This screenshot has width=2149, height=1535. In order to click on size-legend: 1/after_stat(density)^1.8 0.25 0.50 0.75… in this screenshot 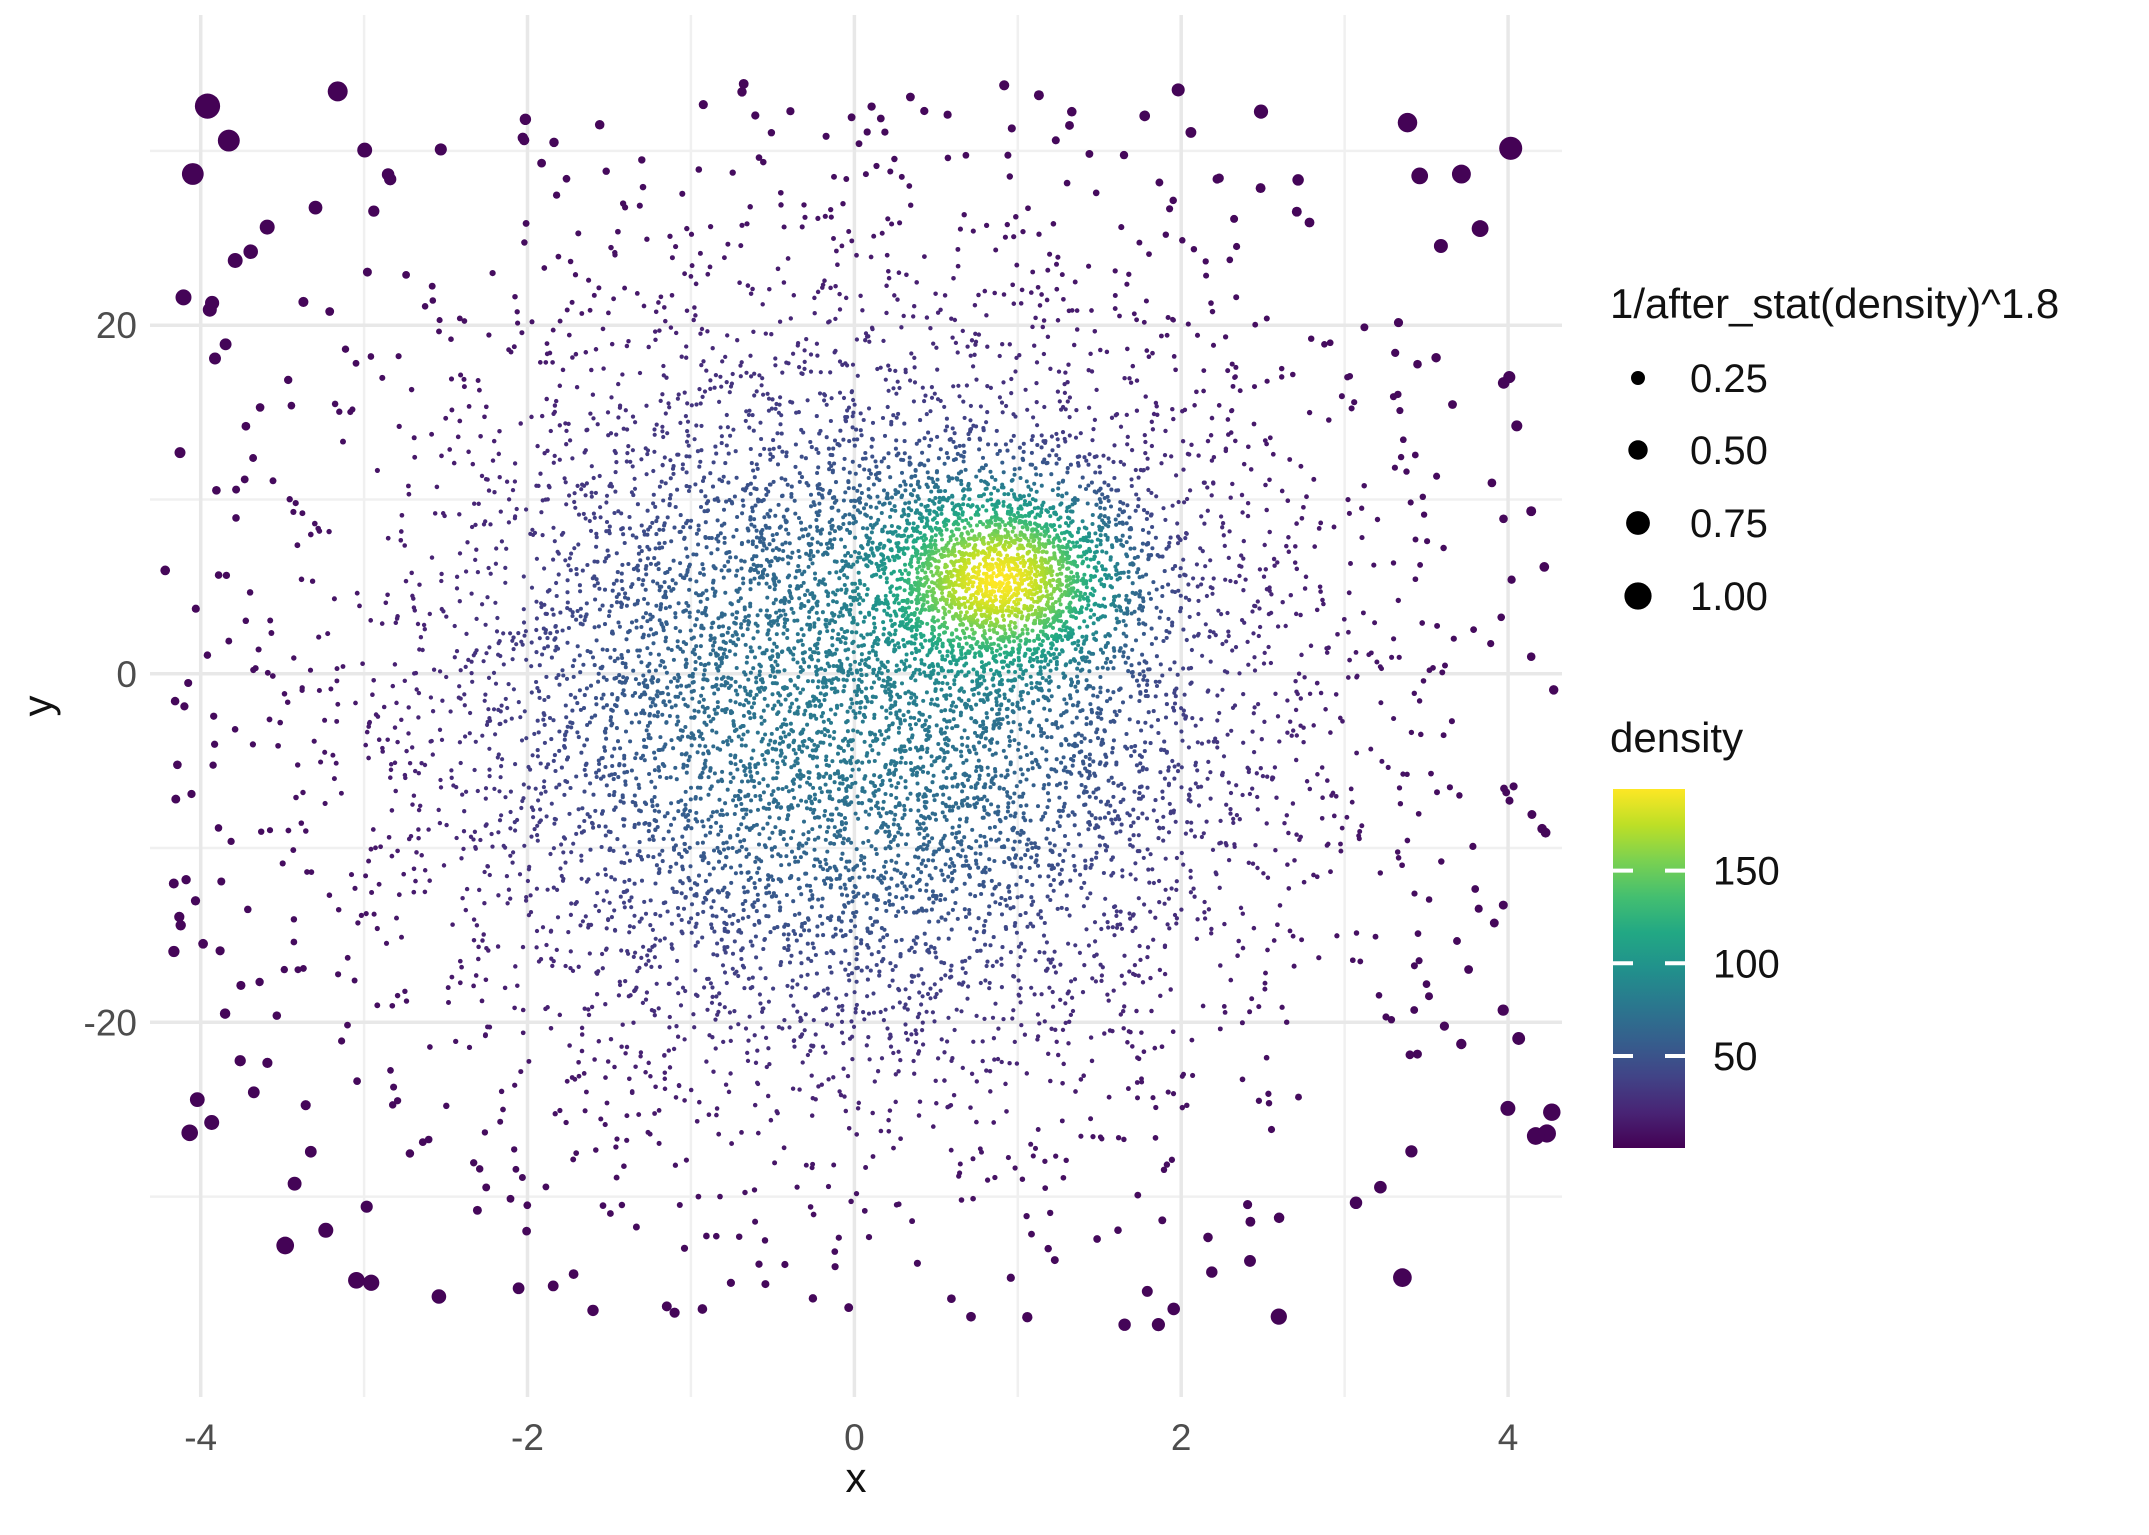, I will do `click(1834, 449)`.